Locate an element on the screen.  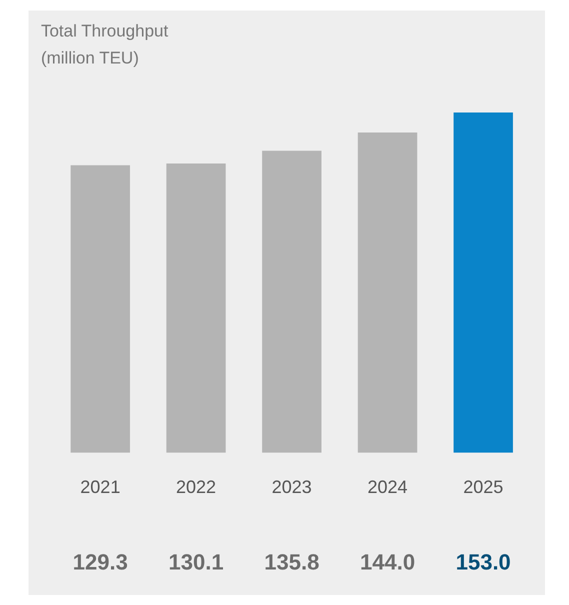
x-tick-label: 2025 is located at coordinates (483, 487).